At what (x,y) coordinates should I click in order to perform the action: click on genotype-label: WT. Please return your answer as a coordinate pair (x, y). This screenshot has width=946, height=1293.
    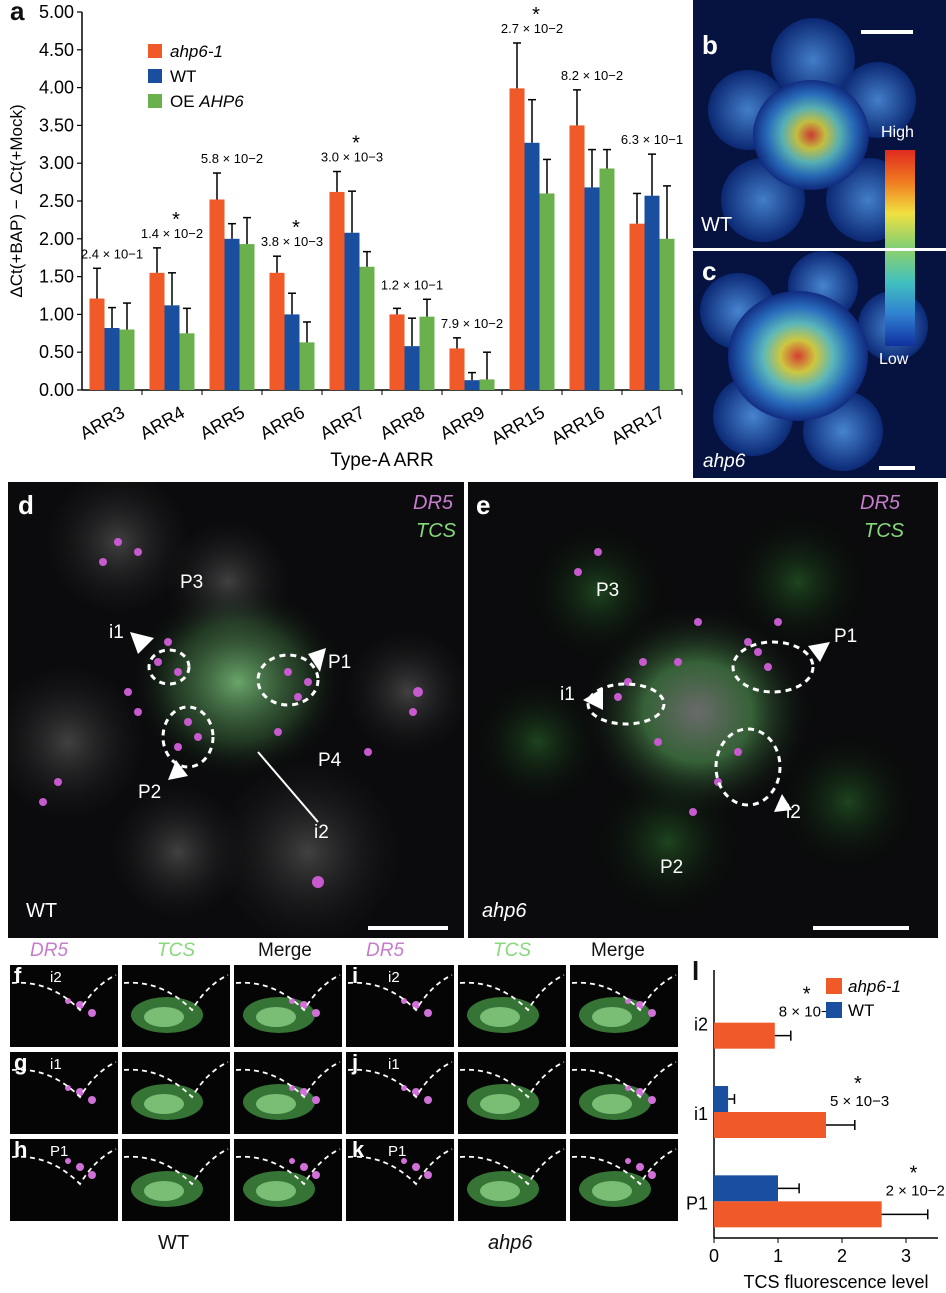
    Looking at the image, I should click on (42, 911).